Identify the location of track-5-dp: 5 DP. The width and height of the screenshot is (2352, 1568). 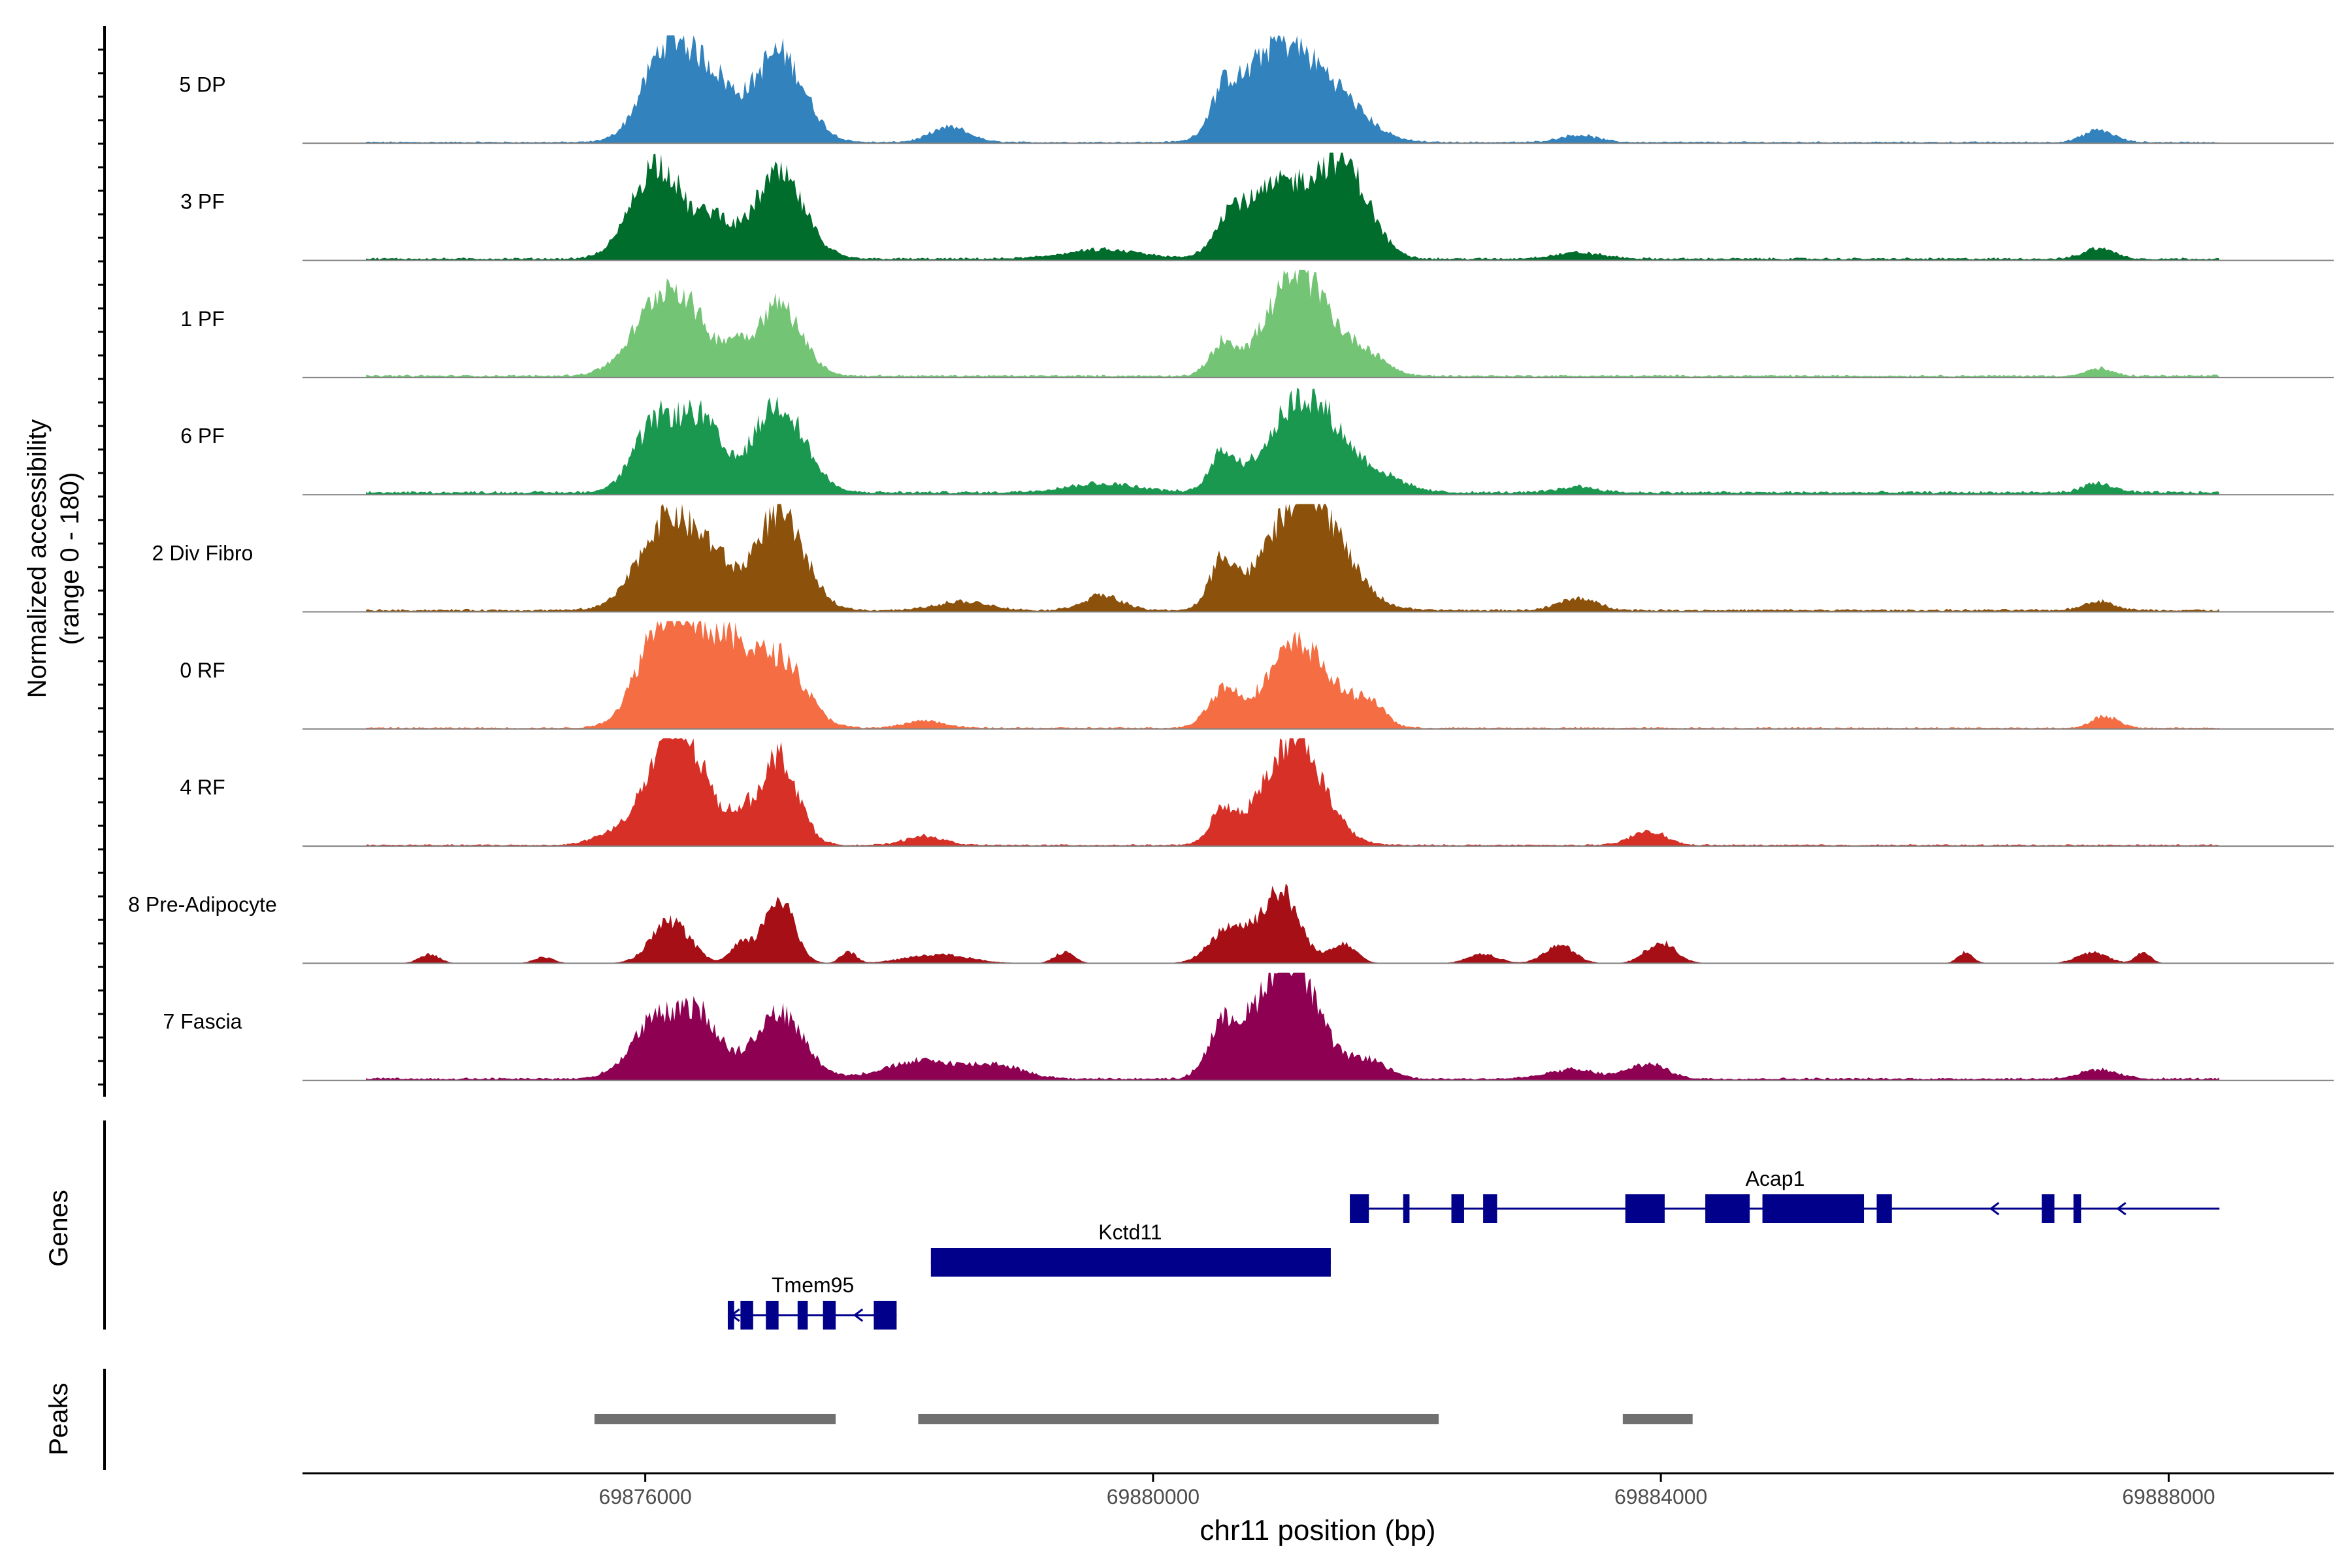
(1256, 89).